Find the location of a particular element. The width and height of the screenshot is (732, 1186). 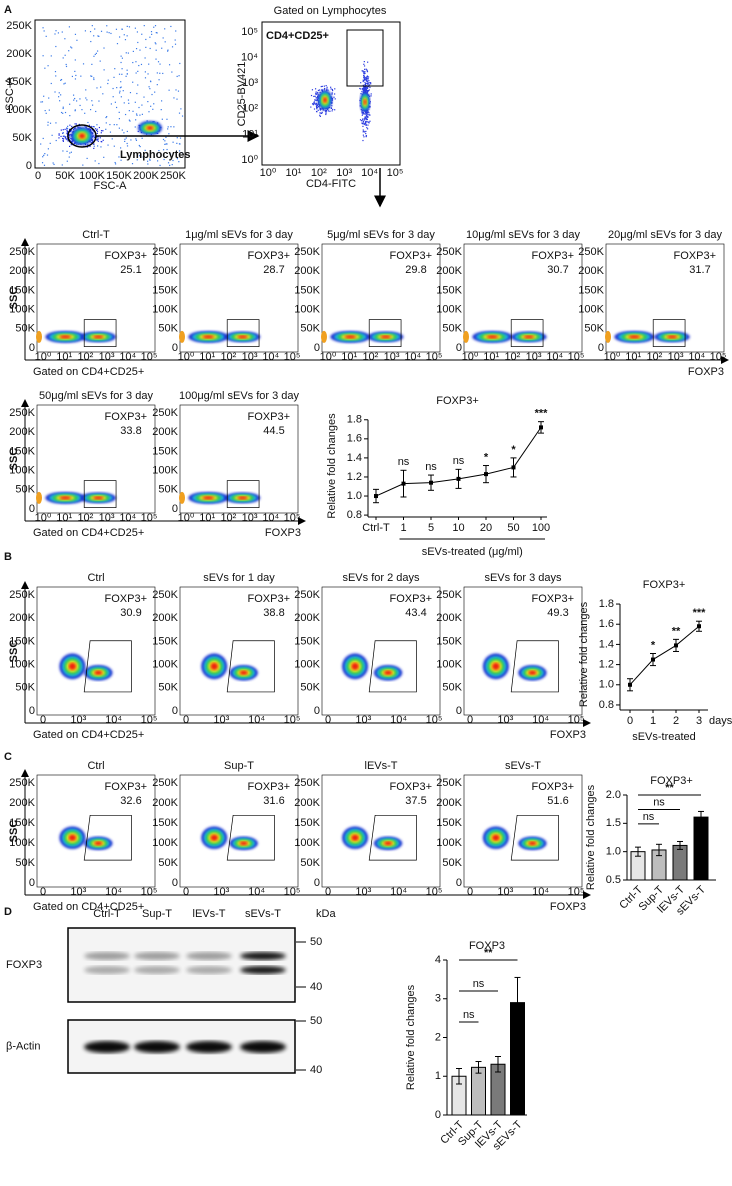

axis-label: CD25-BV421 is located at coordinates (242, 94).